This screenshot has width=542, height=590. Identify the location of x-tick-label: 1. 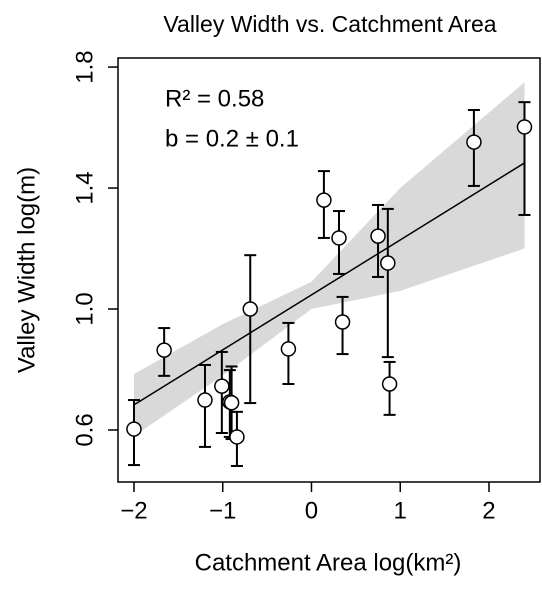
(400, 510).